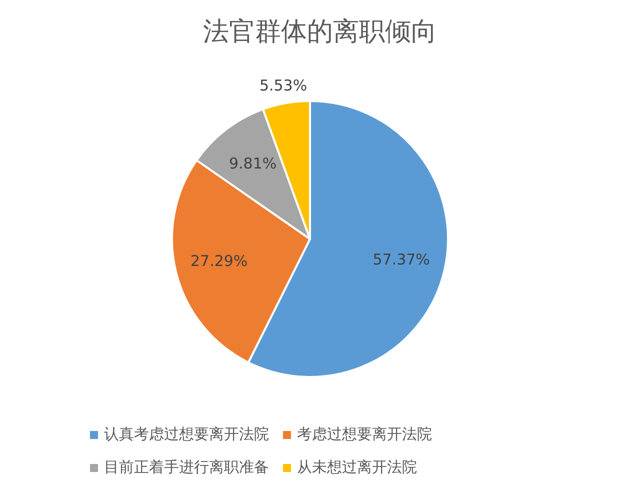  I want to click on data-label: 57.37%, so click(401, 259).